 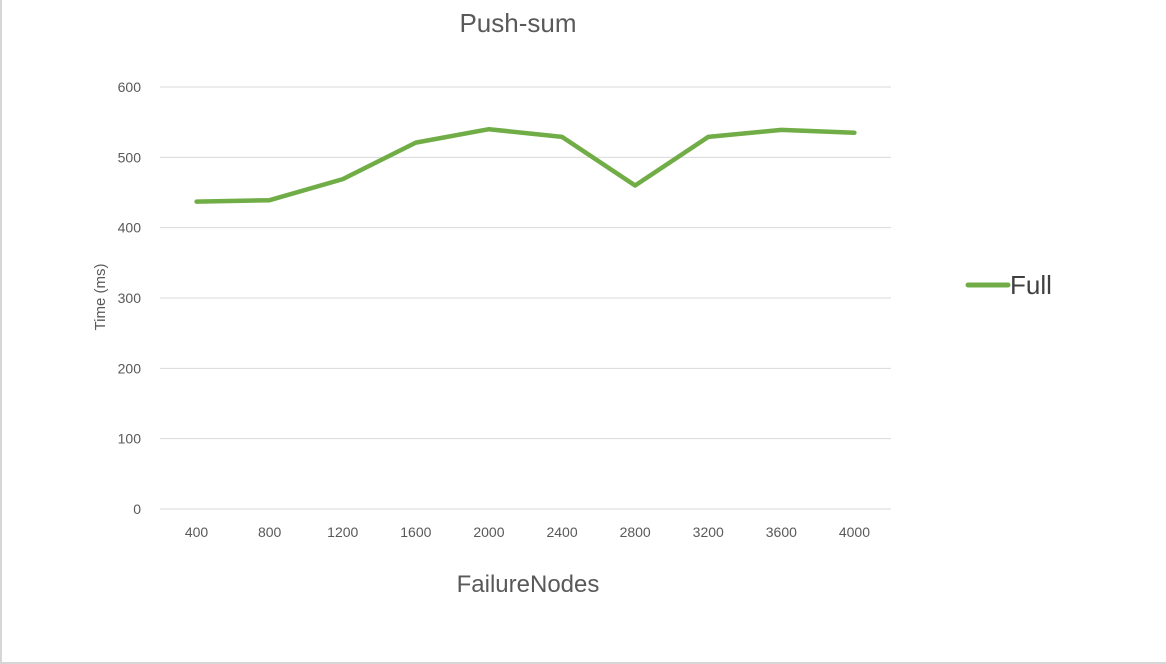 What do you see at coordinates (635, 532) in the screenshot?
I see `x-tick-label: 2800` at bounding box center [635, 532].